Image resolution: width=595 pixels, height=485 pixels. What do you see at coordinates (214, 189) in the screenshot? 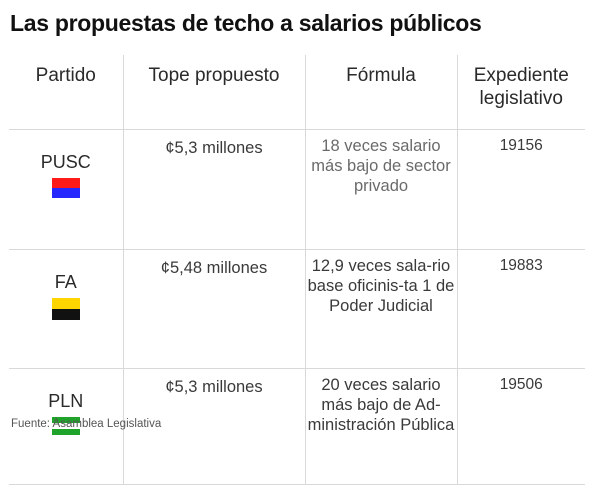
I see `tope-cell: ¢5,3 millones` at bounding box center [214, 189].